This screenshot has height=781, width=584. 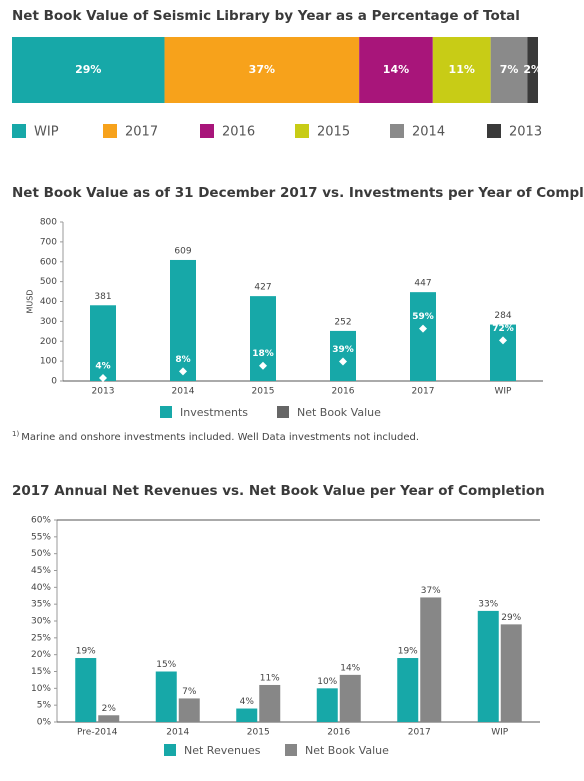 What do you see at coordinates (102, 297) in the screenshot?
I see `data-label: 381` at bounding box center [102, 297].